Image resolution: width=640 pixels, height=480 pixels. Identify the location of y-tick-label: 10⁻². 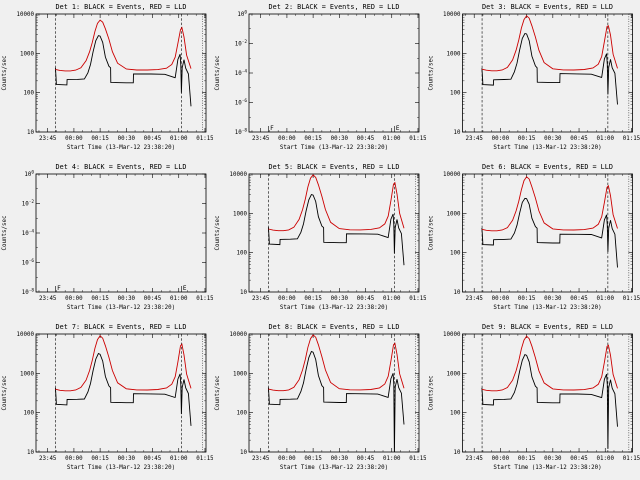
(28, 203).